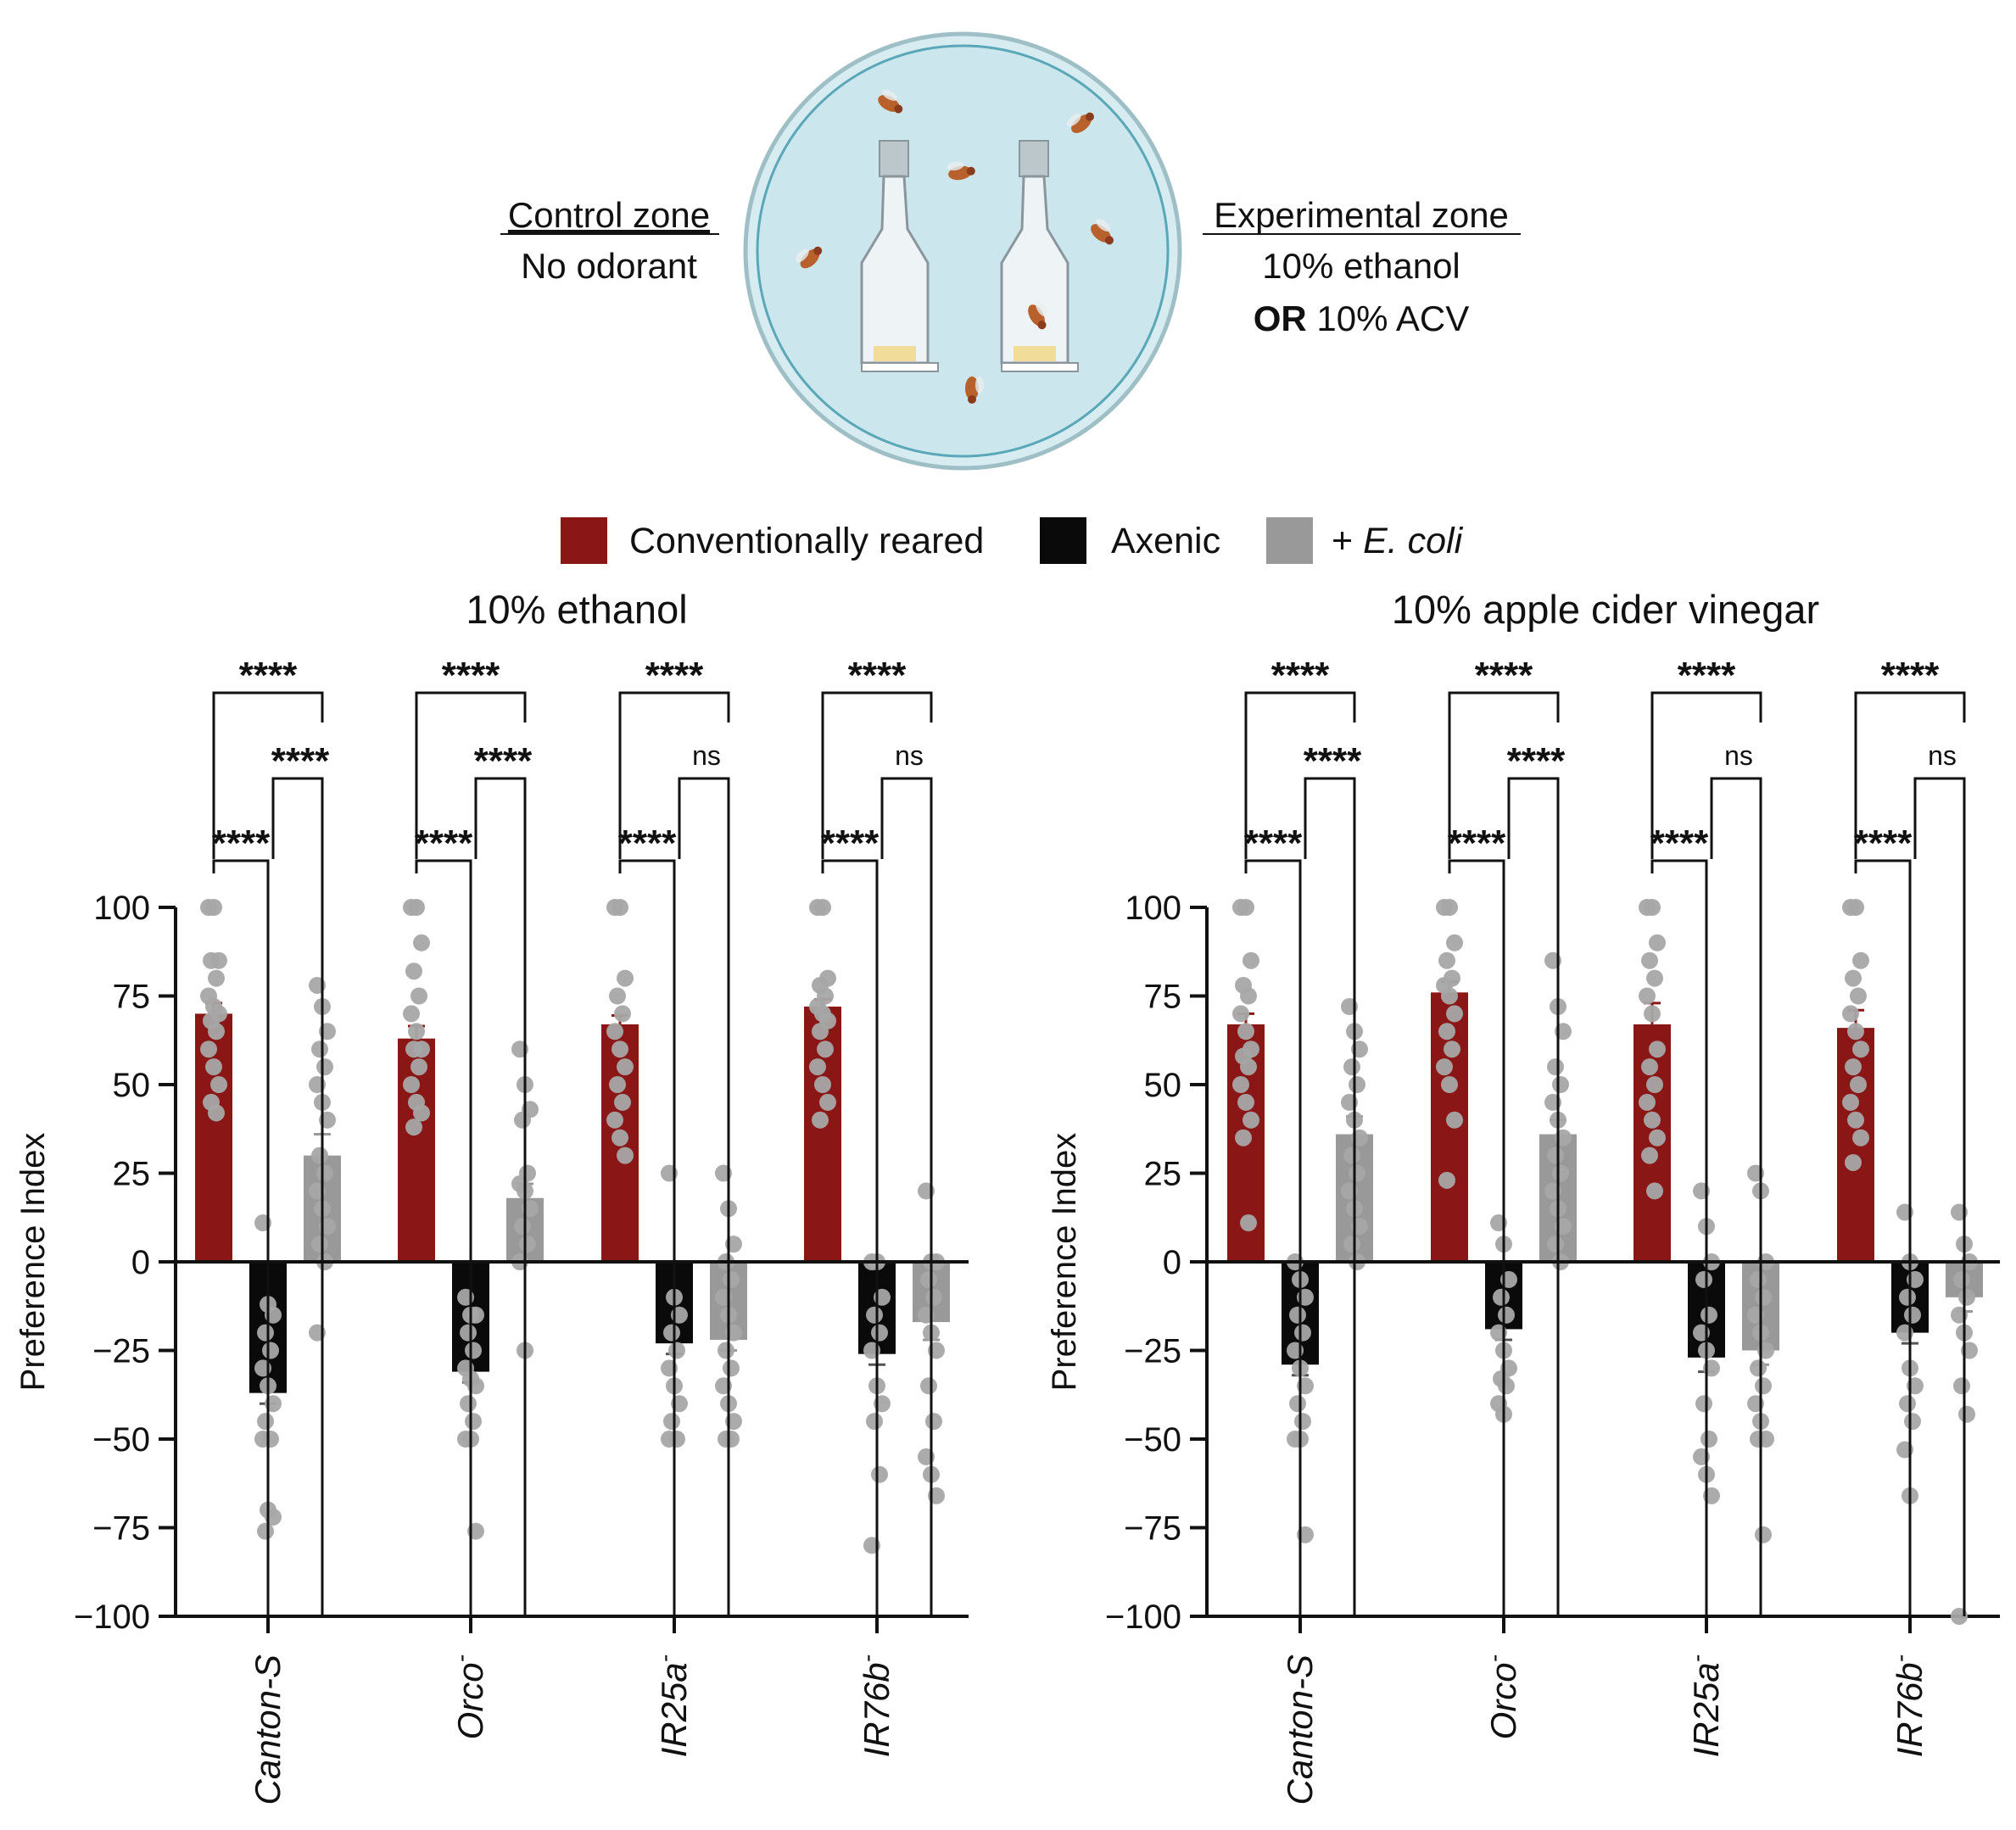 The width and height of the screenshot is (2016, 1830). What do you see at coordinates (121, 1351) in the screenshot?
I see `y-tick-label: −25` at bounding box center [121, 1351].